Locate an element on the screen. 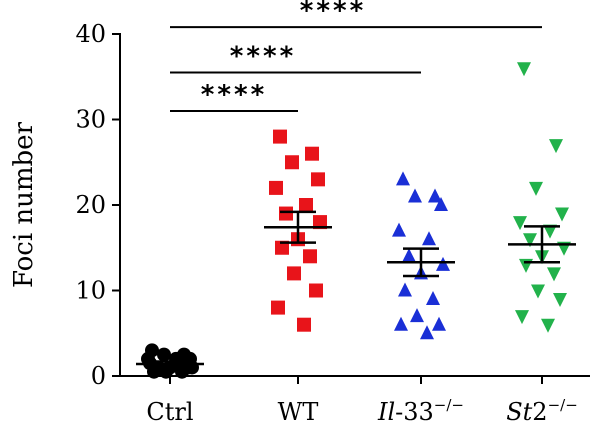 This screenshot has width=600, height=432. y-axis-ticks: 0 10 20 30 40 is located at coordinates (97, 205).